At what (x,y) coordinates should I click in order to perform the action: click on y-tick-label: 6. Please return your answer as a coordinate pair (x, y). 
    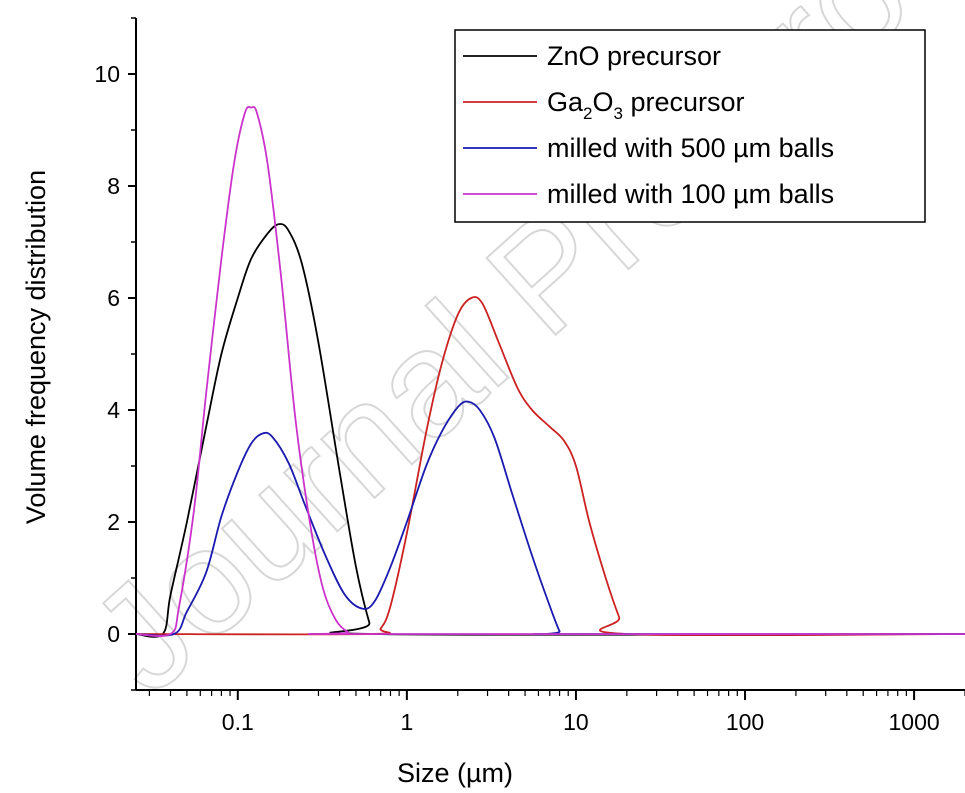
    Looking at the image, I should click on (113, 298).